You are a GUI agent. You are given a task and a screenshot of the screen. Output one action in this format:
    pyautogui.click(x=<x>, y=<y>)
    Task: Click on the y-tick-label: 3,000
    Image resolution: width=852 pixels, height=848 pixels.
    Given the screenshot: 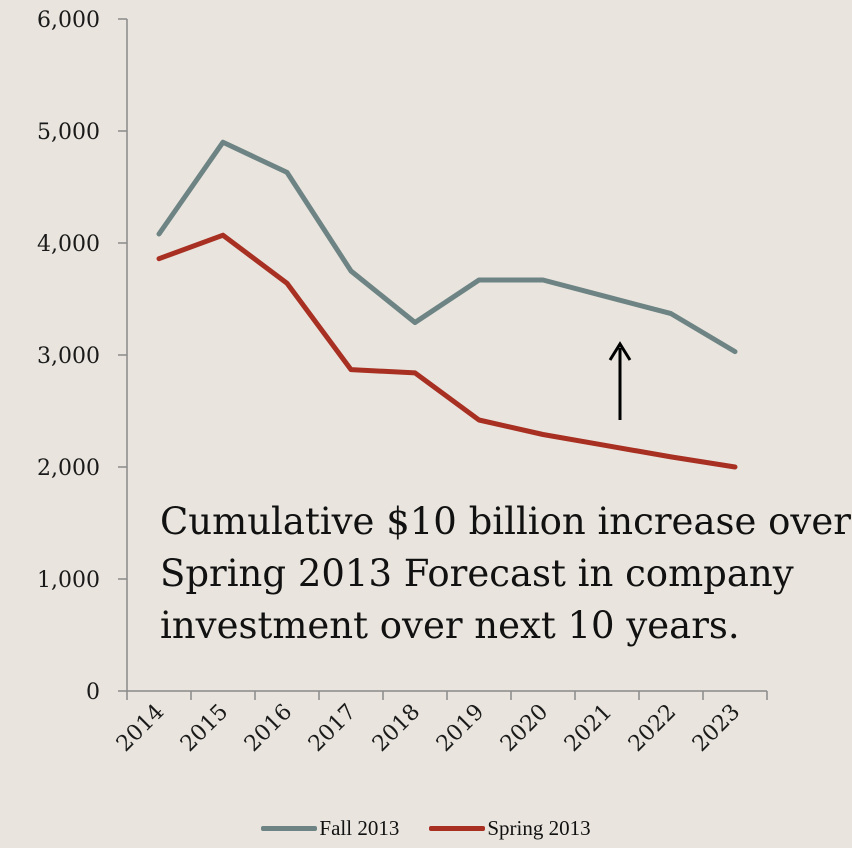 What is the action you would take?
    pyautogui.click(x=68, y=356)
    